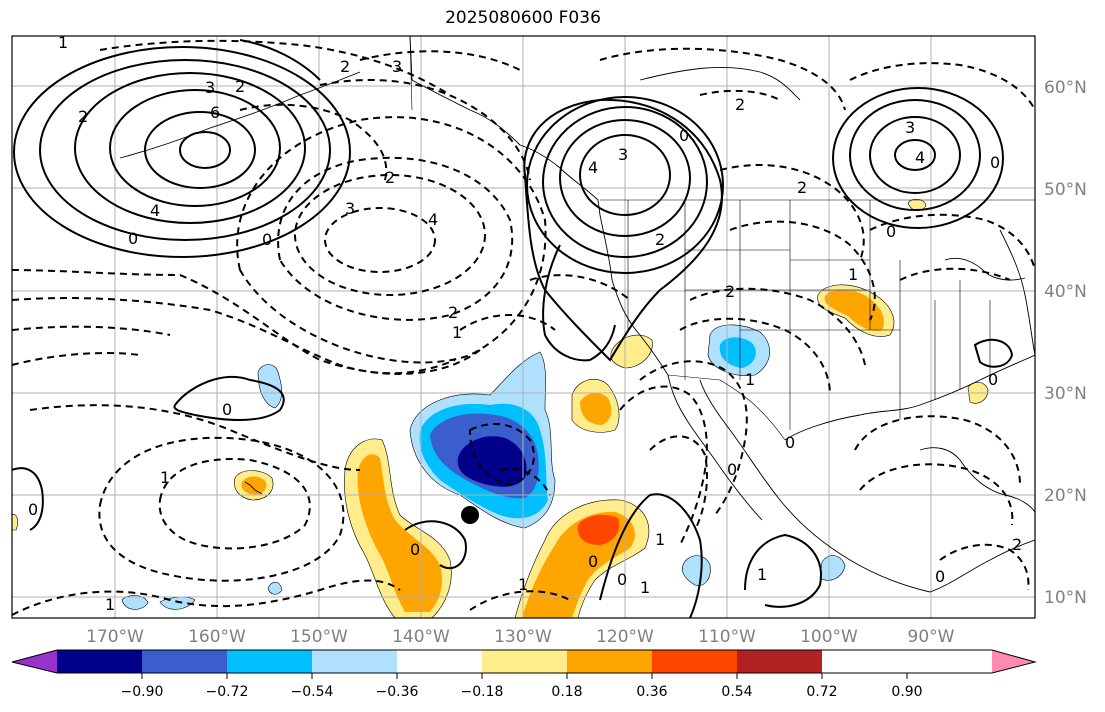 This screenshot has height=712, width=1105. What do you see at coordinates (142, 692) in the screenshot?
I see `colorbar-tick-label: −0.90` at bounding box center [142, 692].